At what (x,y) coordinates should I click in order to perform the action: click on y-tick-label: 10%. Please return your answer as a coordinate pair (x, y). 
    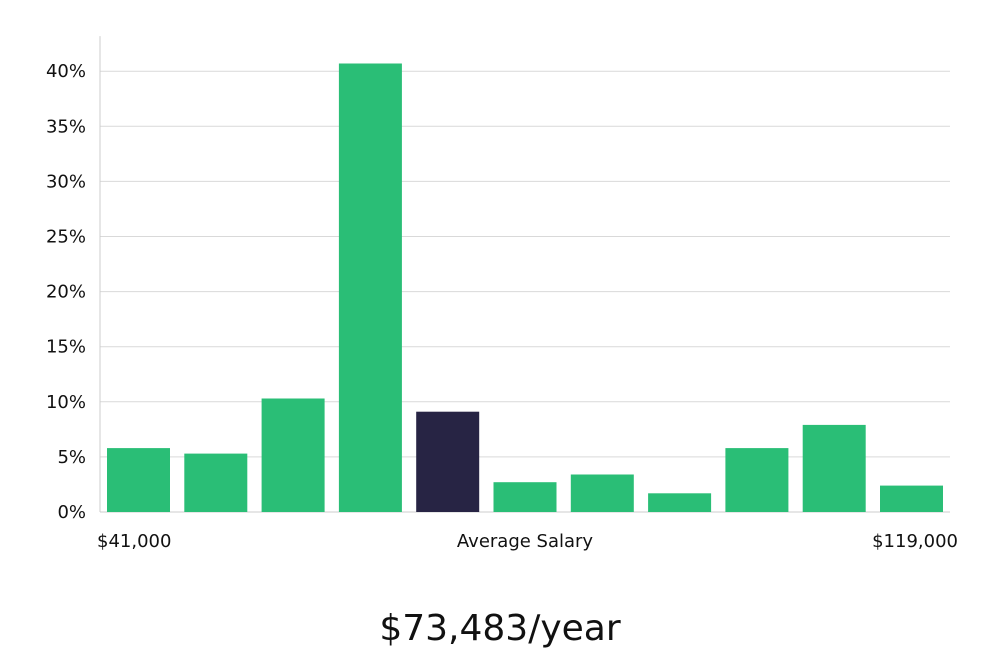
    Looking at the image, I should click on (66, 402).